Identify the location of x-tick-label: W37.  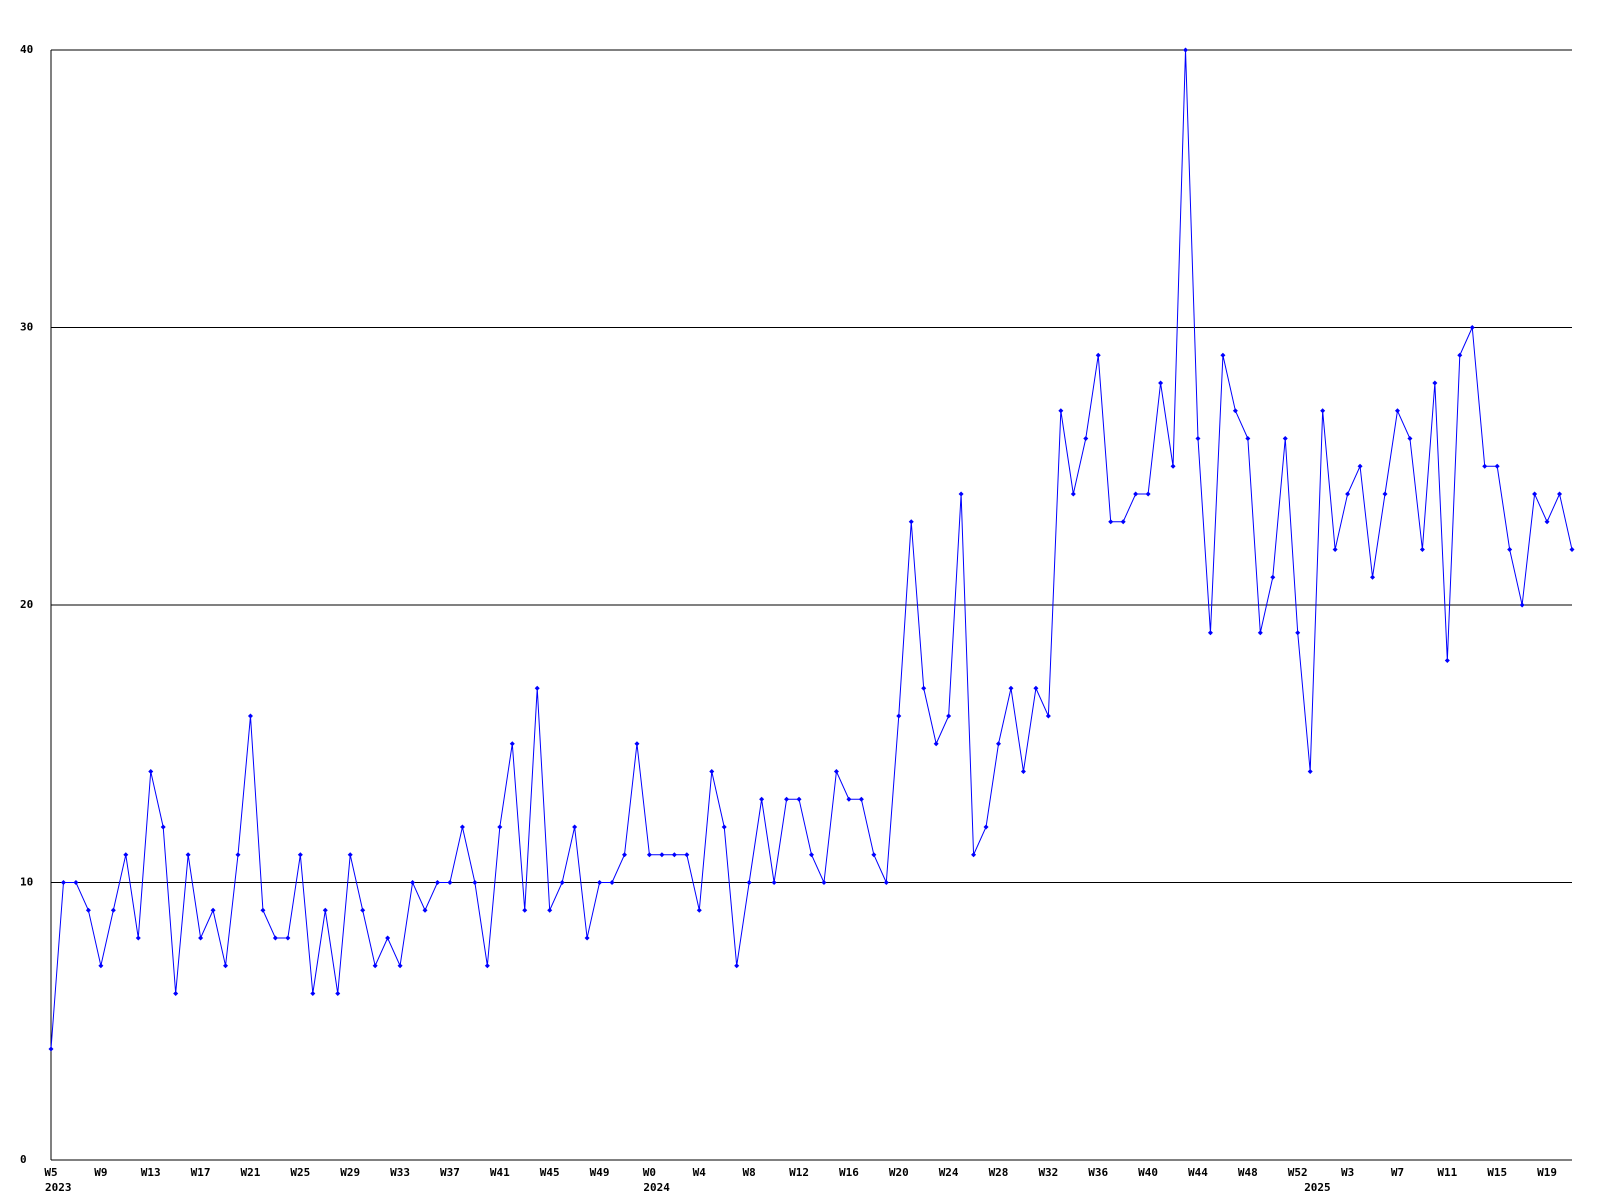
(450, 1172).